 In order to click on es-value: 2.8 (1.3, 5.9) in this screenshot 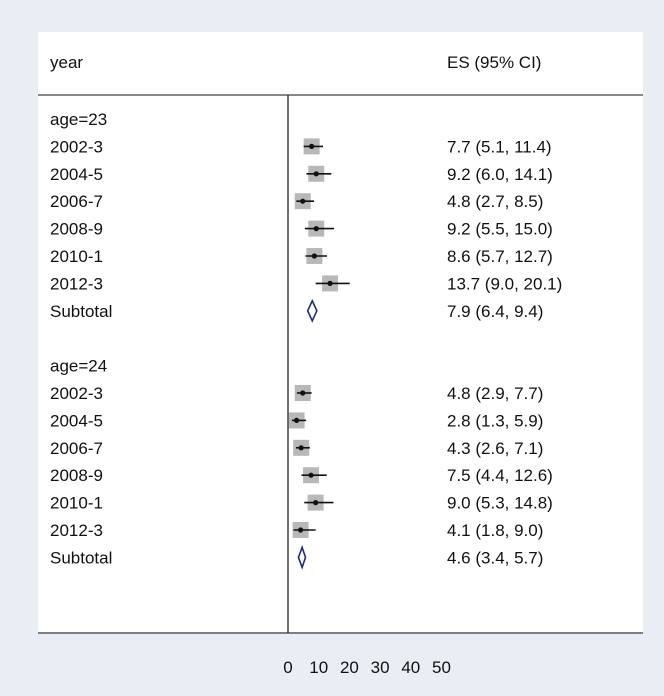, I will do `click(495, 420)`.